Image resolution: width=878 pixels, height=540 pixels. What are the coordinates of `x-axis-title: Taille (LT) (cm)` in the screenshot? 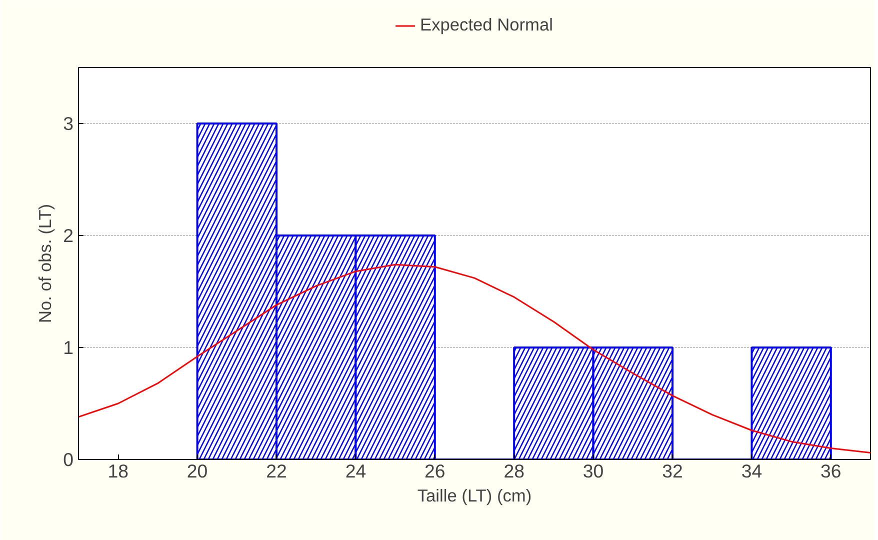 It's located at (474, 496).